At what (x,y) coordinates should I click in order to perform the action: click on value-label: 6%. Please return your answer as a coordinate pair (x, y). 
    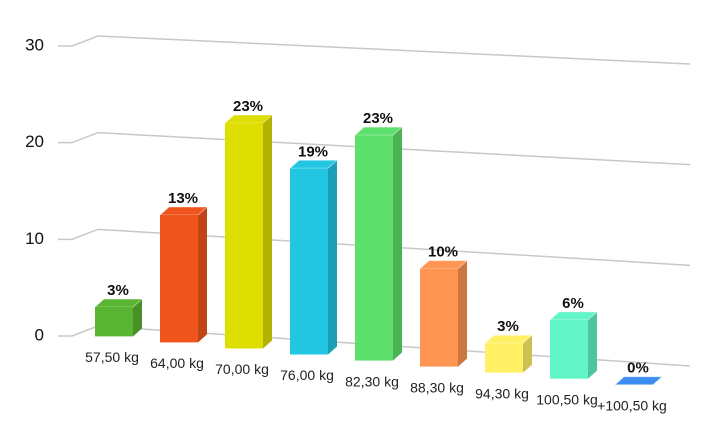
    Looking at the image, I should click on (573, 303).